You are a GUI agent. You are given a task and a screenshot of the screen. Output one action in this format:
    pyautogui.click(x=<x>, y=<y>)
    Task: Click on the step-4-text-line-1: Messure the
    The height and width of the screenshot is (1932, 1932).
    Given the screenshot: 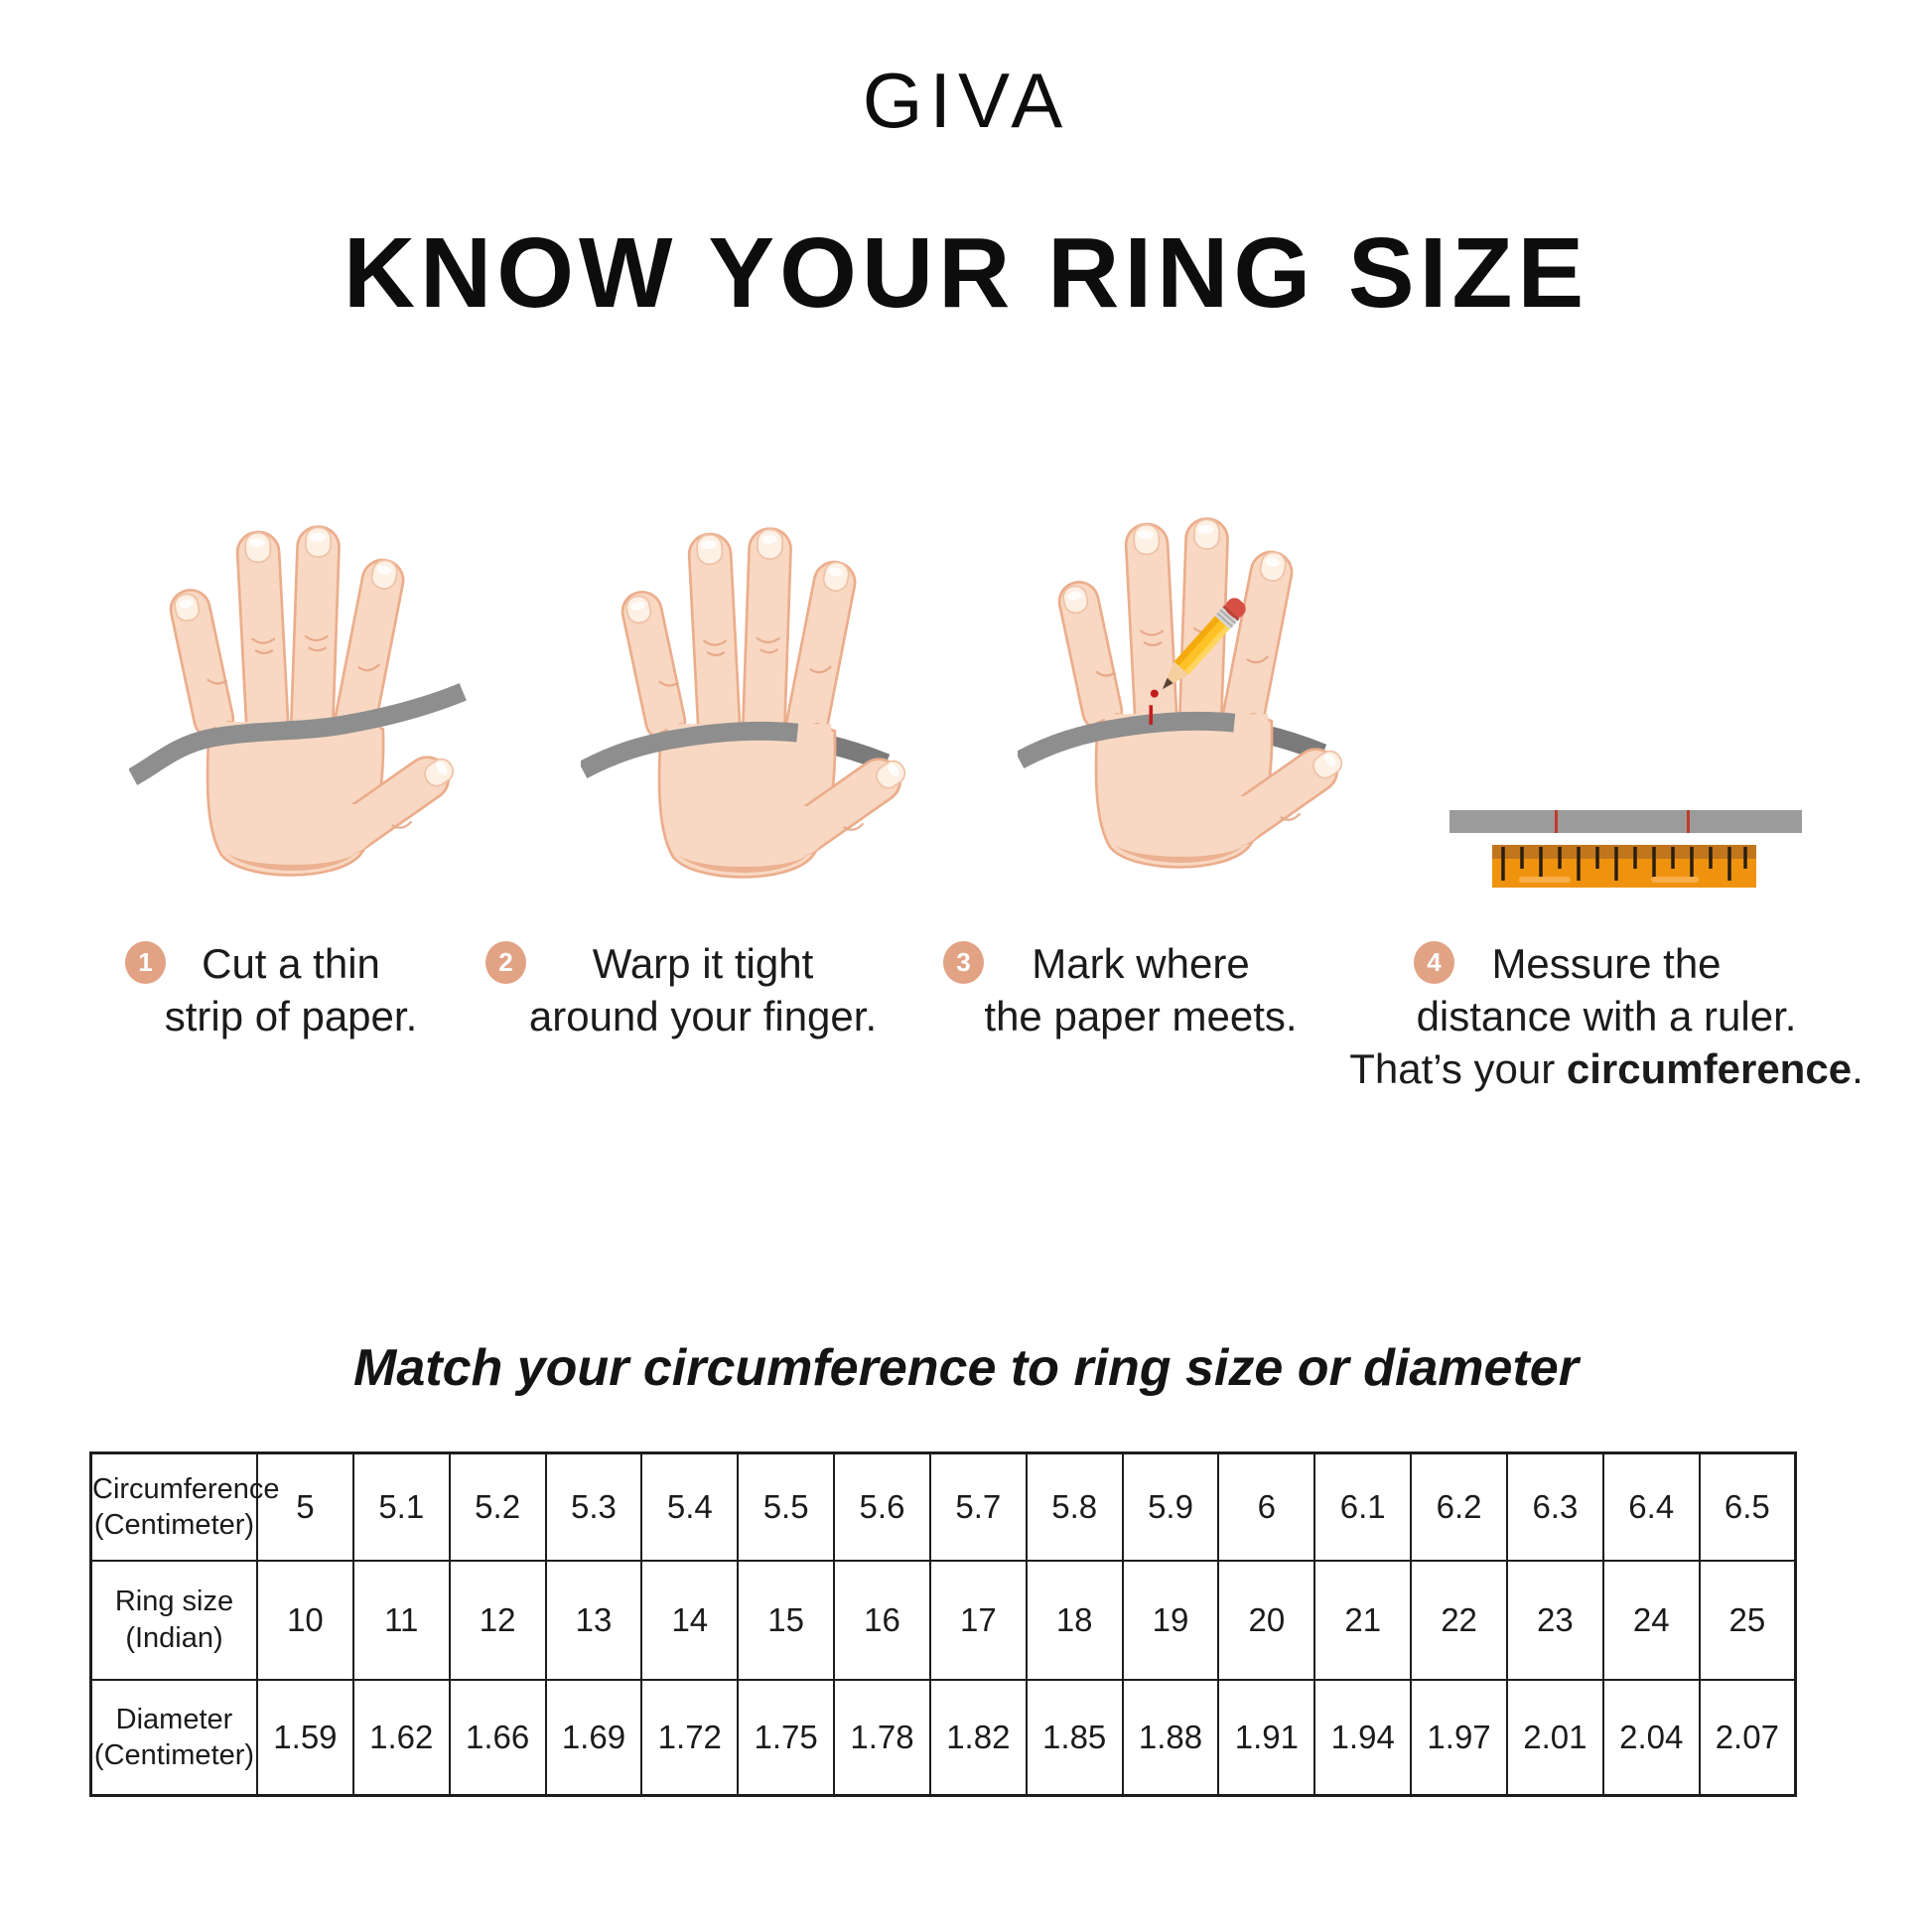 What is the action you would take?
    pyautogui.click(x=1607, y=963)
    